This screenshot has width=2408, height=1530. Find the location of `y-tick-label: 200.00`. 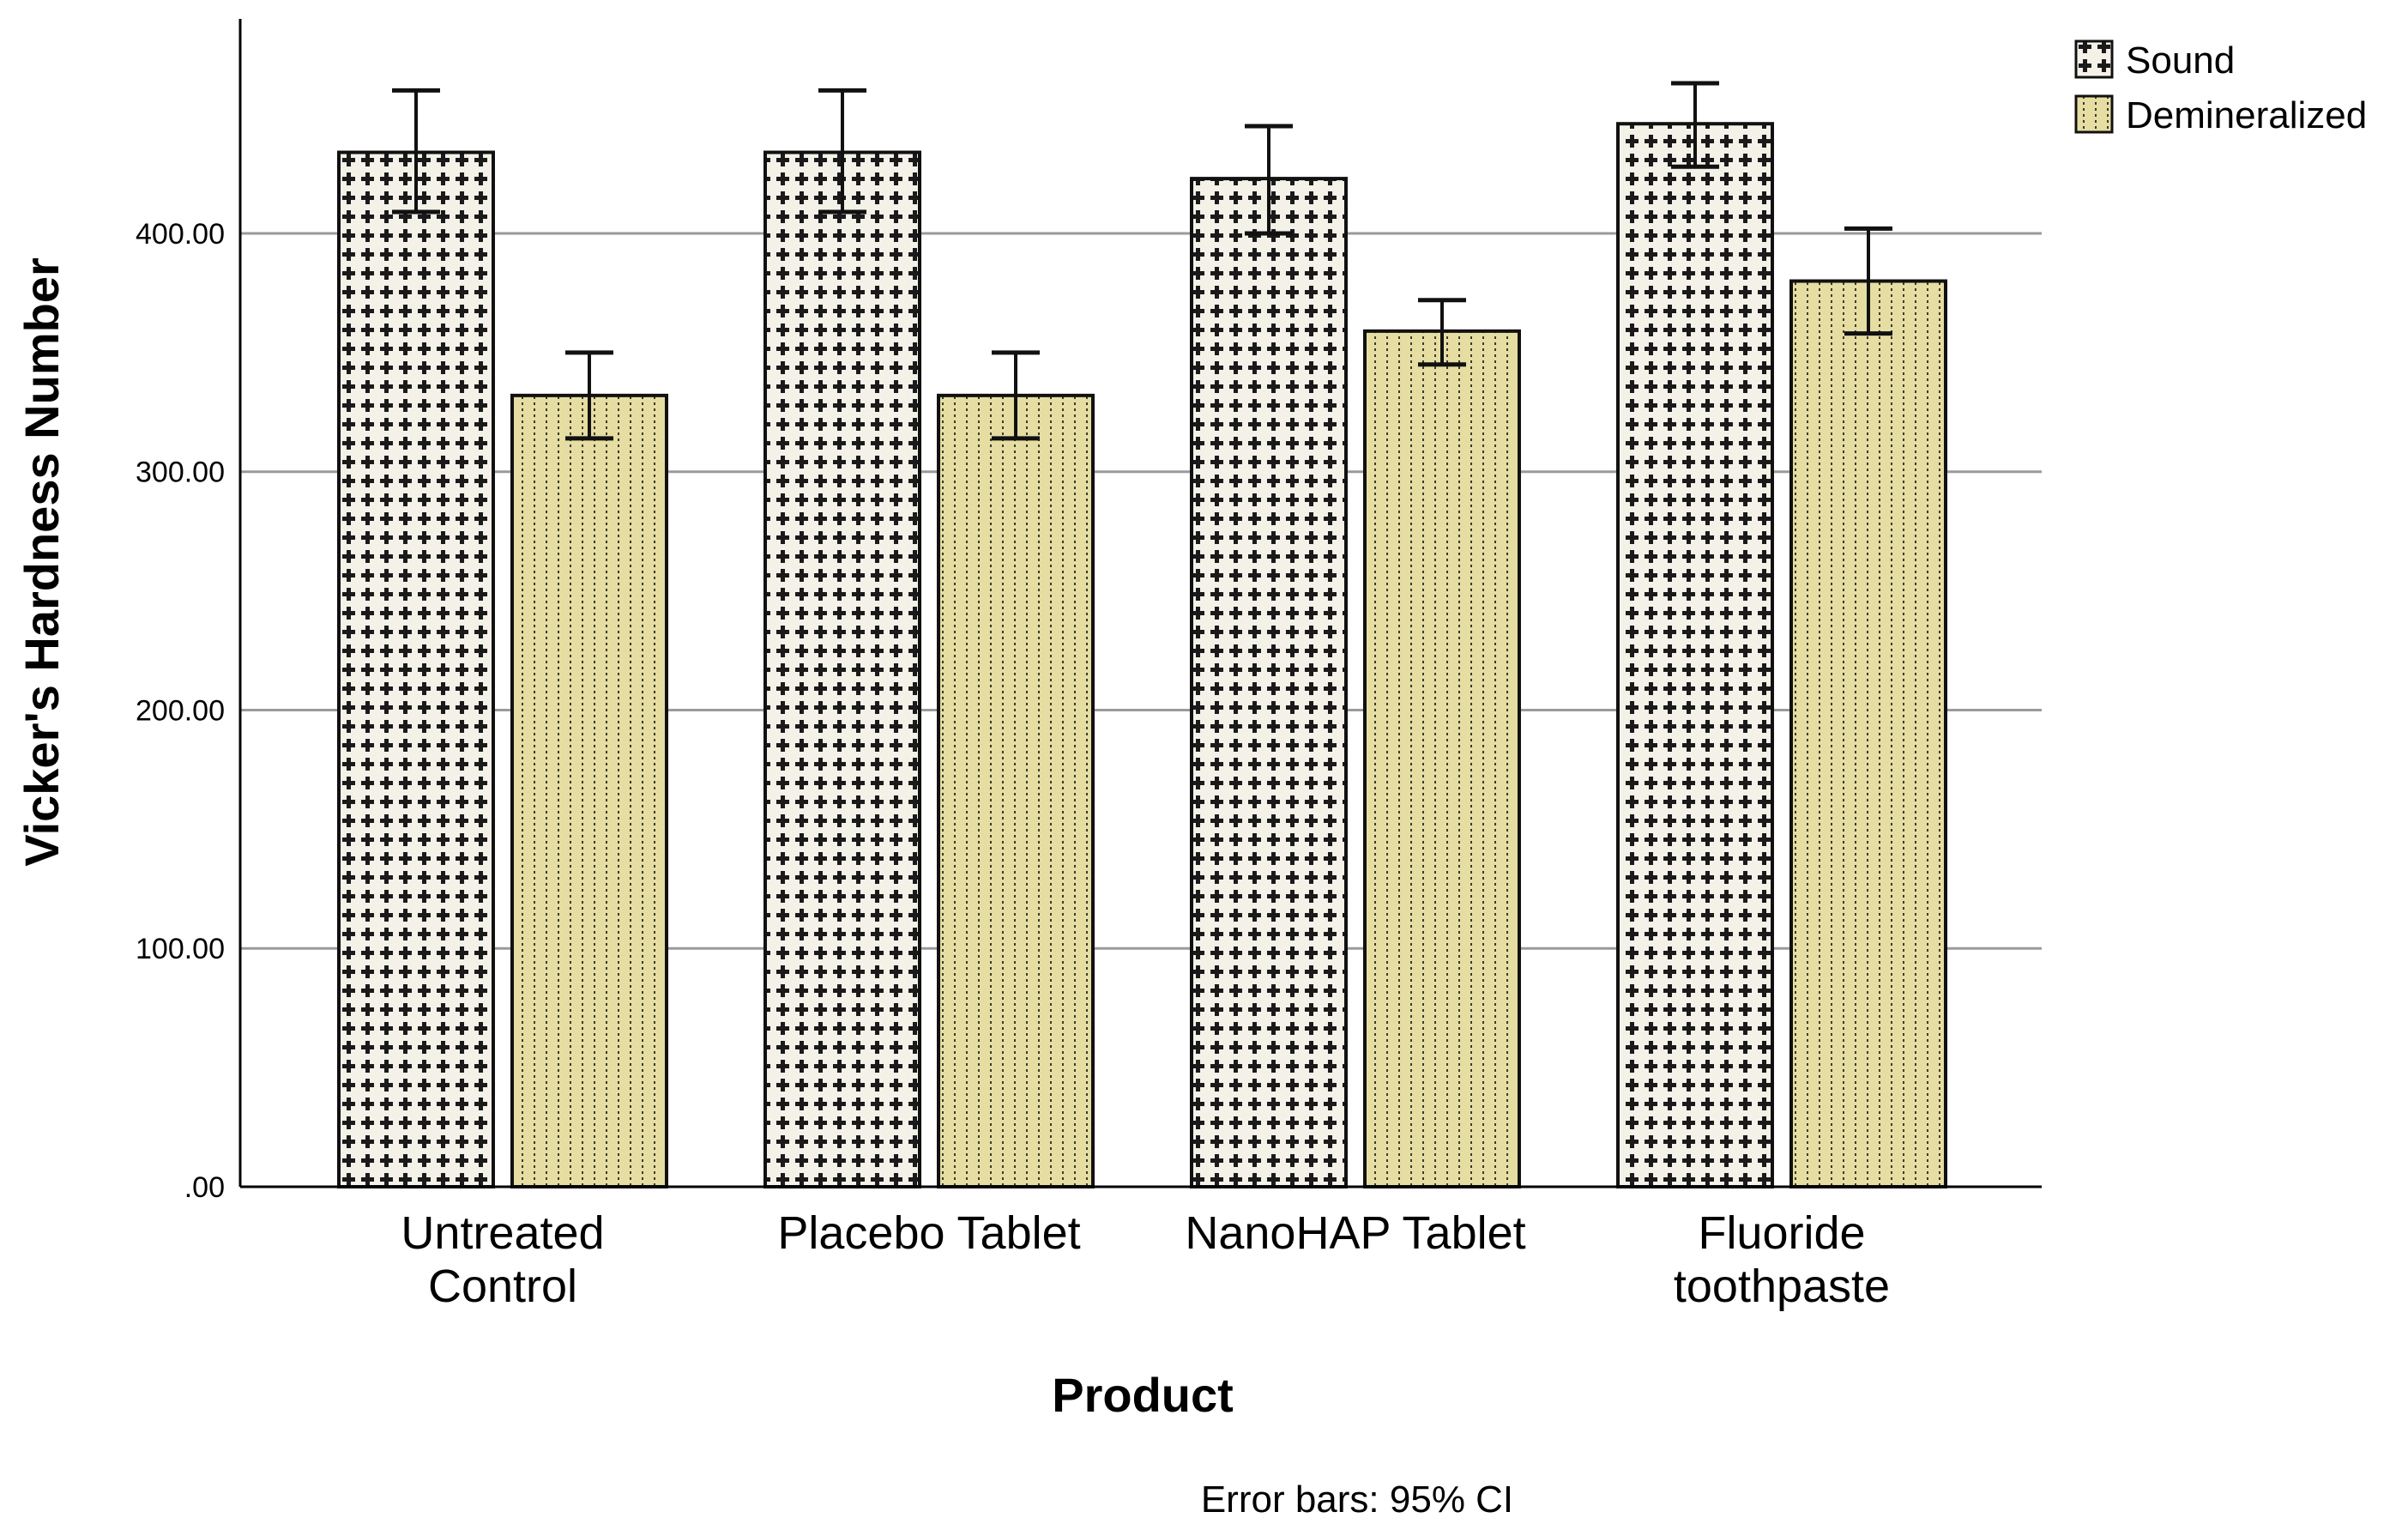

y-tick-label: 200.00 is located at coordinates (180, 711).